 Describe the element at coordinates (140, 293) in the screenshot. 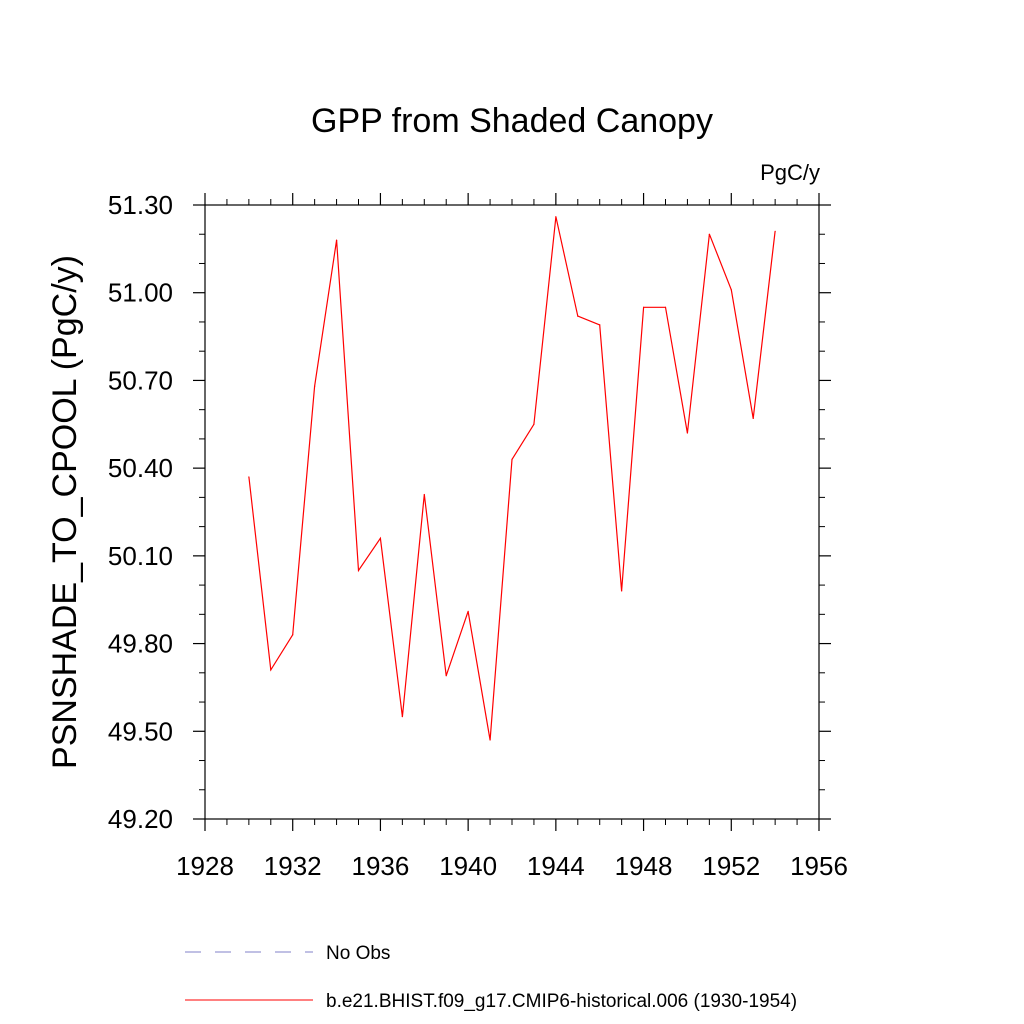

I see `y-tick-label: 51.00` at that location.